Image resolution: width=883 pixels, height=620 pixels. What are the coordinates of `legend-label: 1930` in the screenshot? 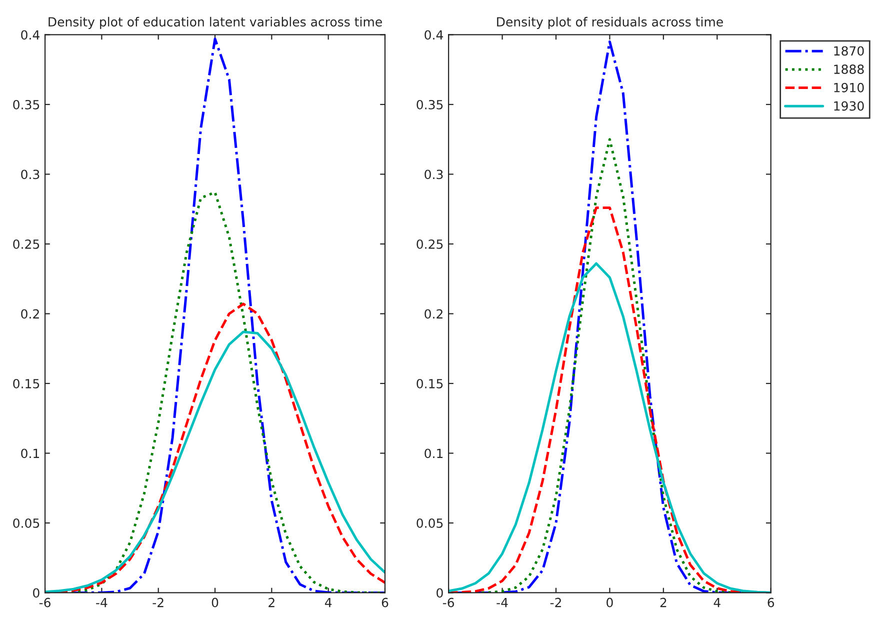 It's located at (849, 106).